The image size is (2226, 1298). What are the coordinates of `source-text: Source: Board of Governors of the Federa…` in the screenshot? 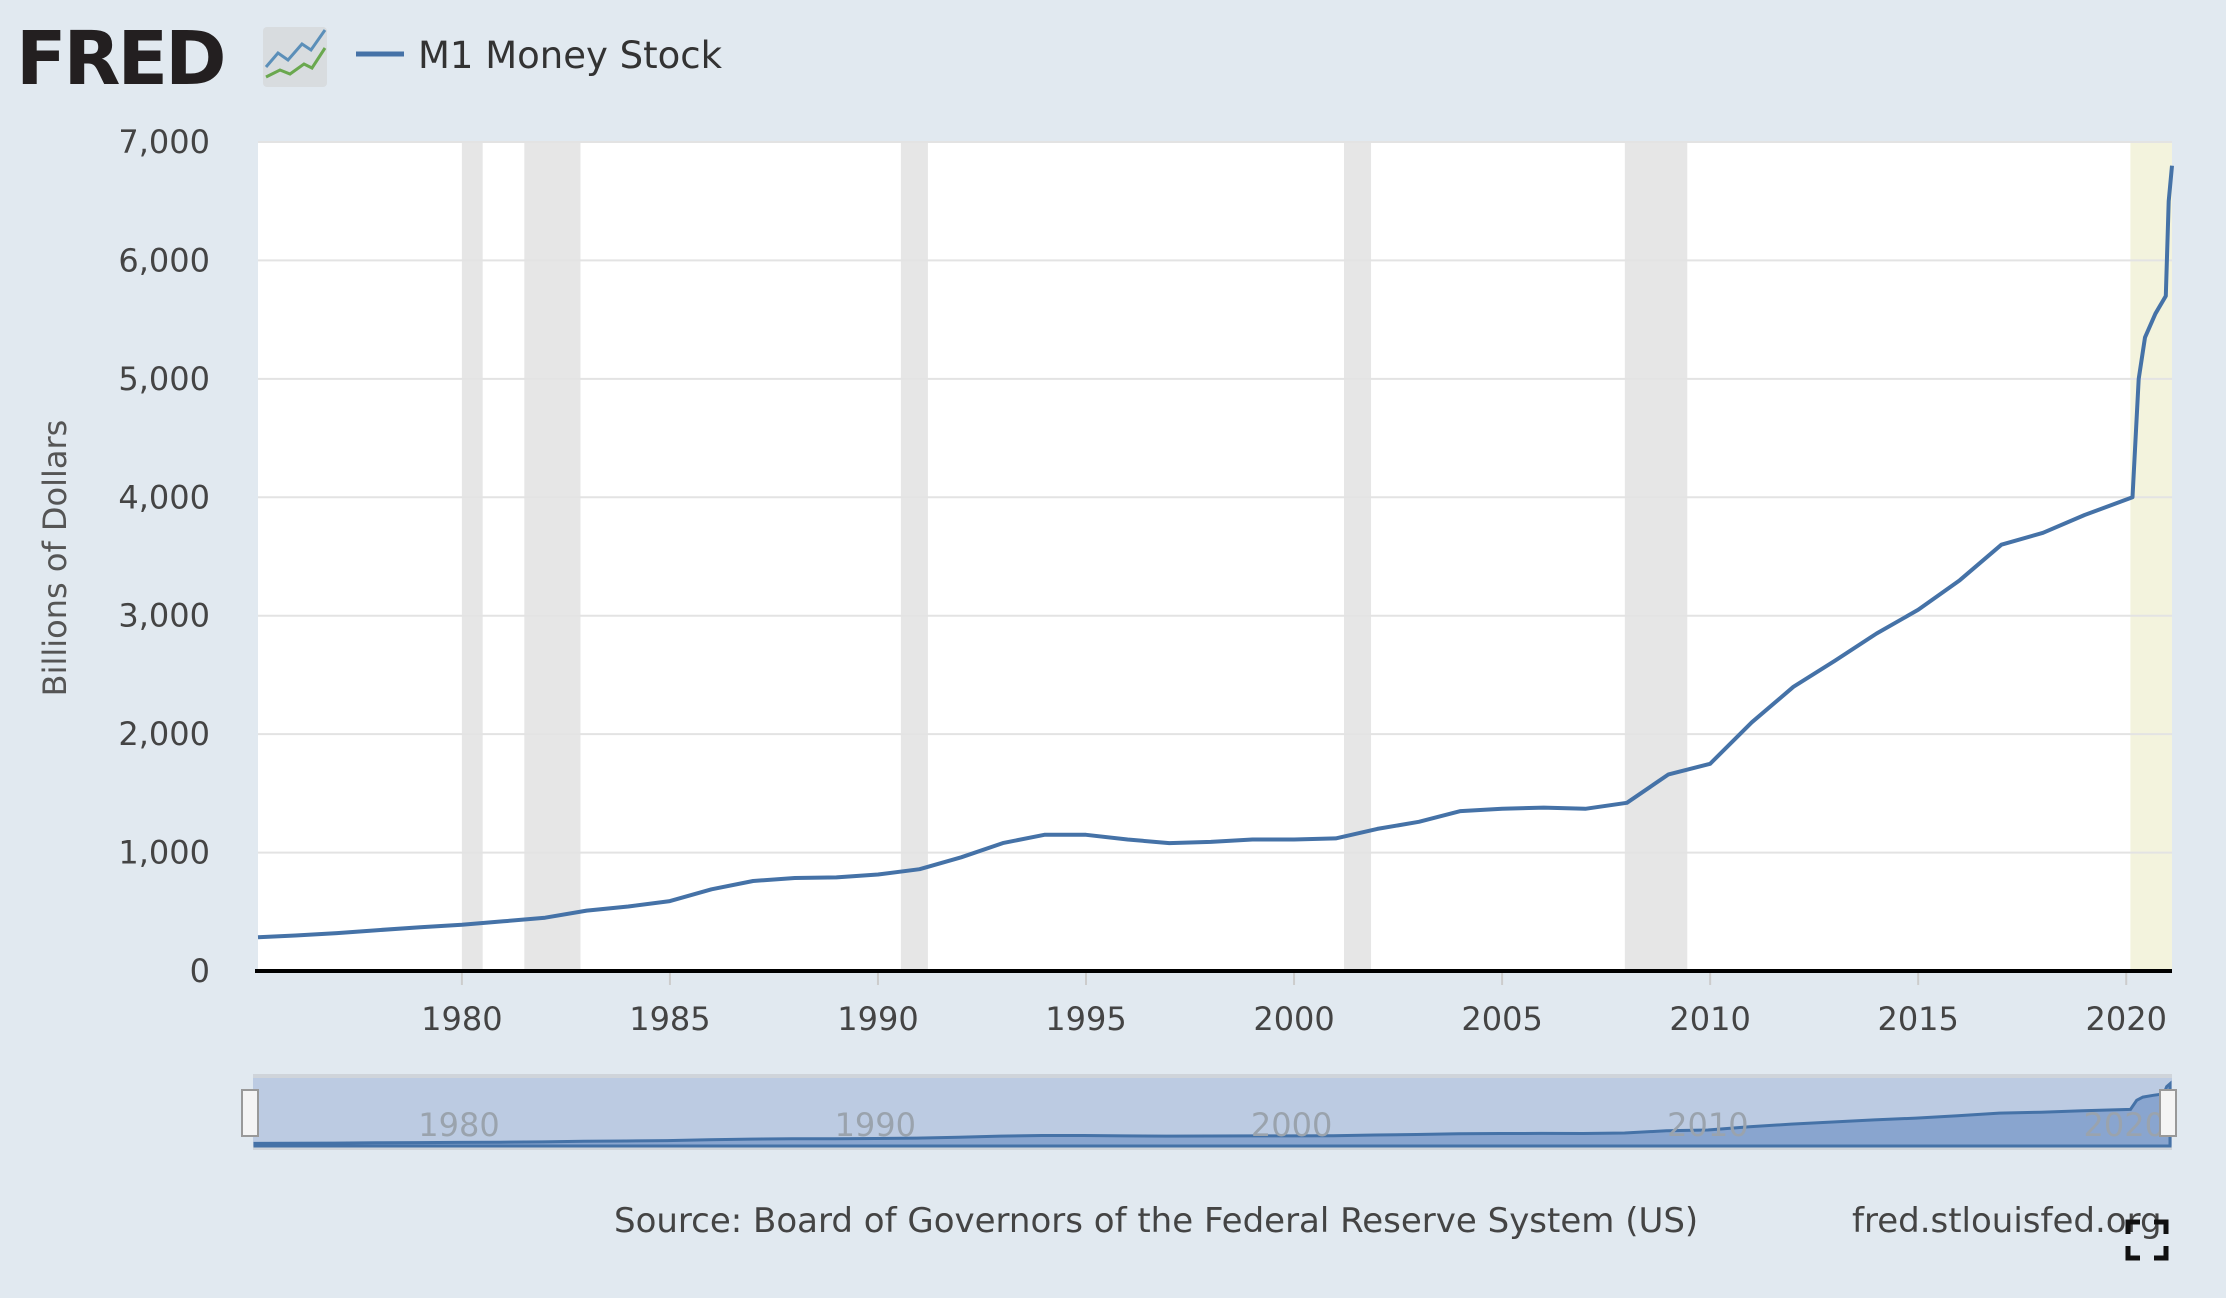 It's located at (1156, 1221).